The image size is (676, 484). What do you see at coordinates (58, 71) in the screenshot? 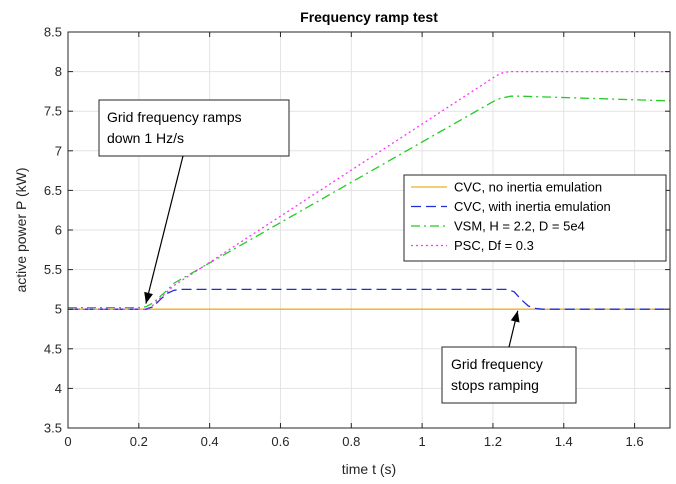
I see `y-tick-label: 8` at bounding box center [58, 71].